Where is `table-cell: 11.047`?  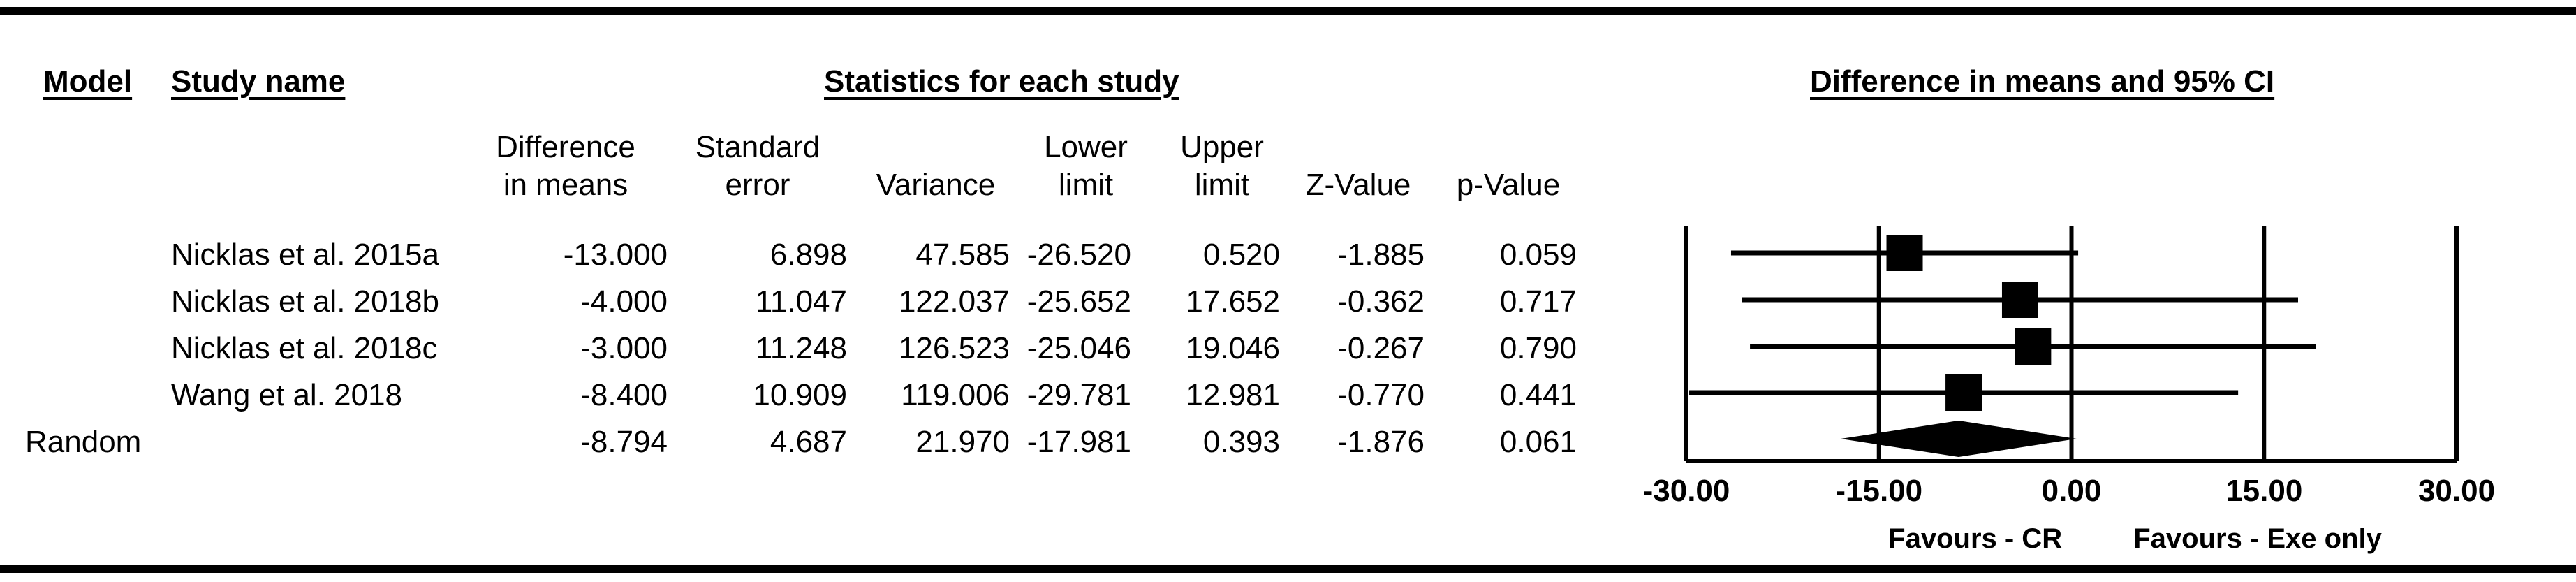 table-cell: 11.047 is located at coordinates (801, 301).